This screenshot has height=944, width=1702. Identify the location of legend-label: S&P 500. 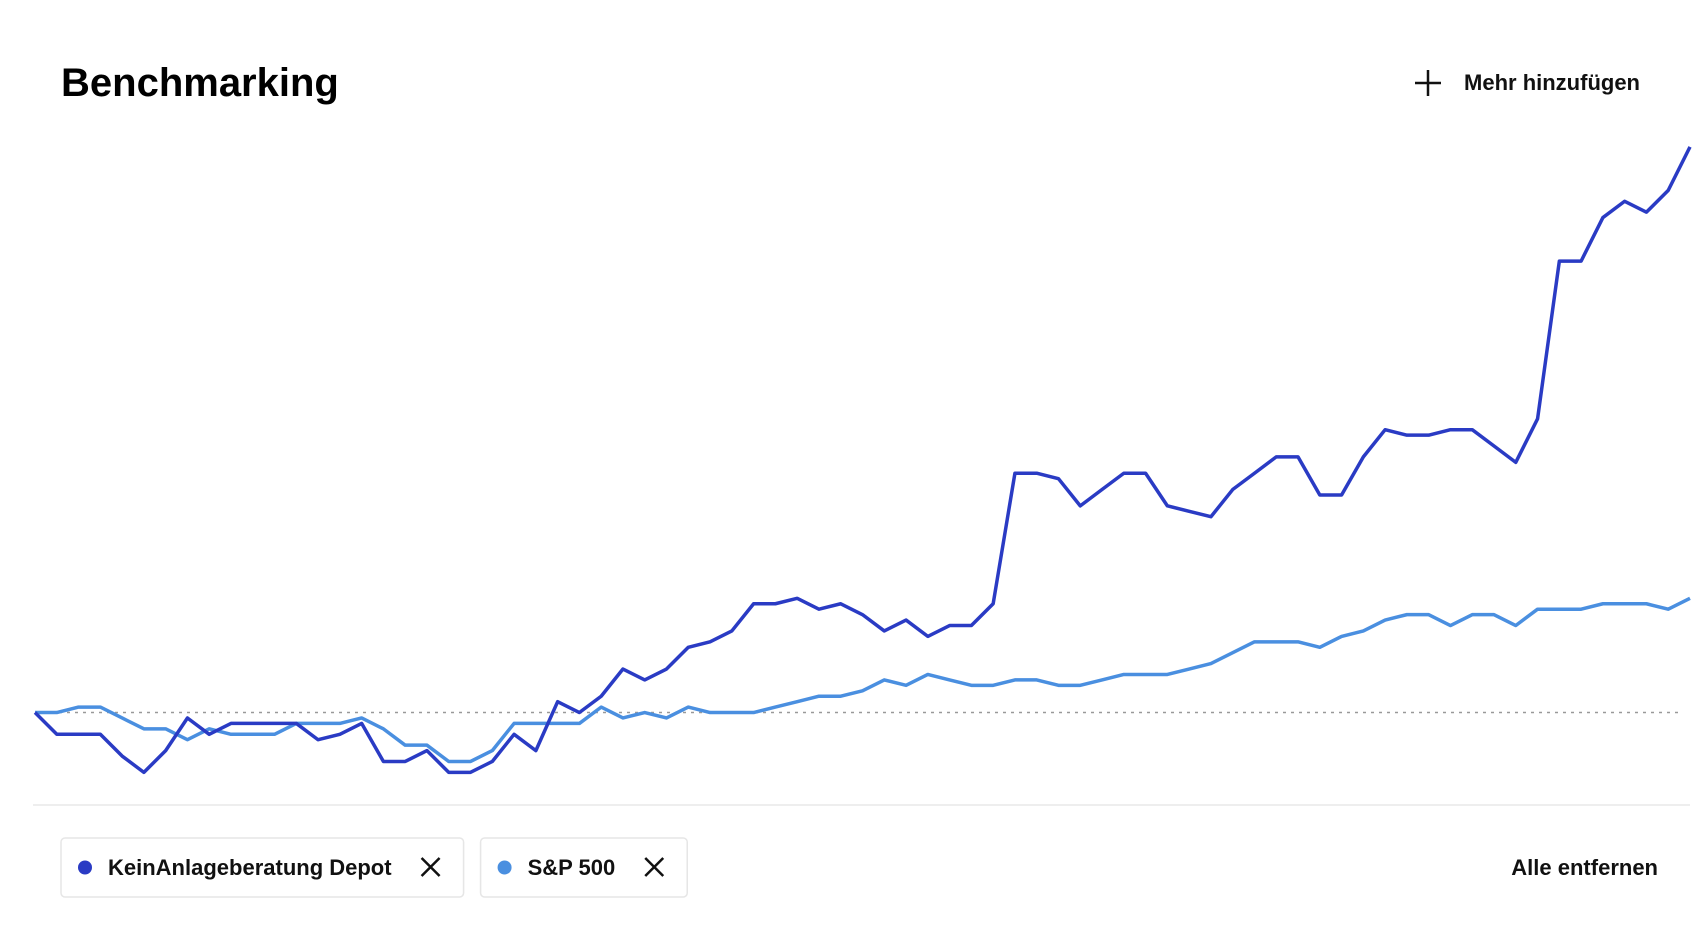
(572, 867).